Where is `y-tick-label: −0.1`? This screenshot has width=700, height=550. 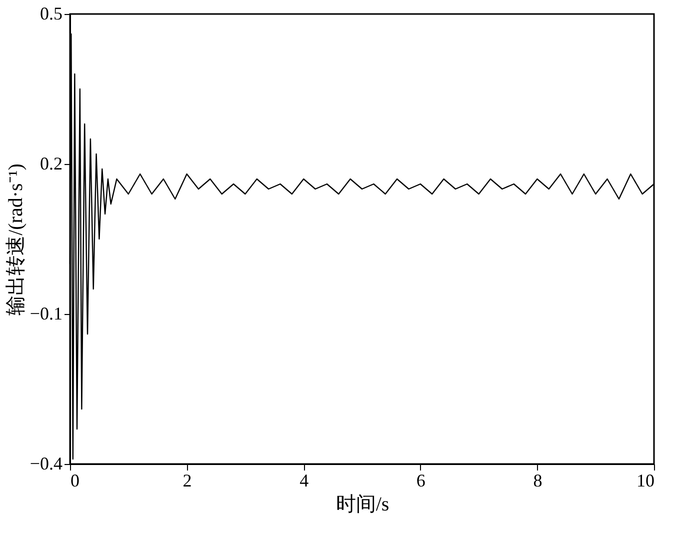
y-tick-label: −0.1 is located at coordinates (46, 314).